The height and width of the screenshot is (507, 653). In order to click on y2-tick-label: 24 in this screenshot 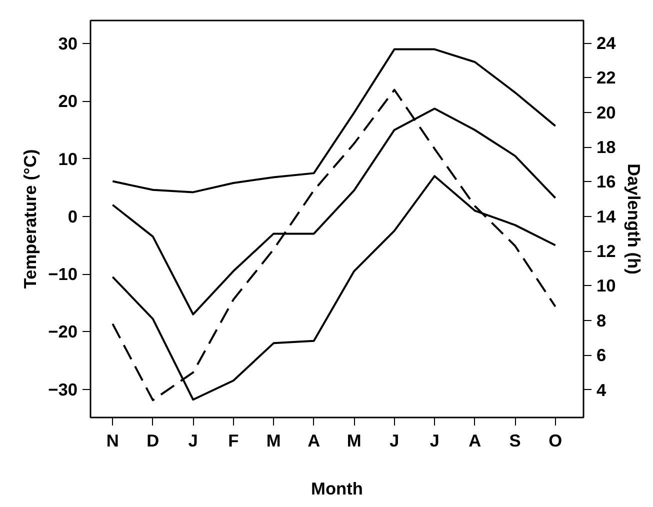, I will do `click(606, 43)`.